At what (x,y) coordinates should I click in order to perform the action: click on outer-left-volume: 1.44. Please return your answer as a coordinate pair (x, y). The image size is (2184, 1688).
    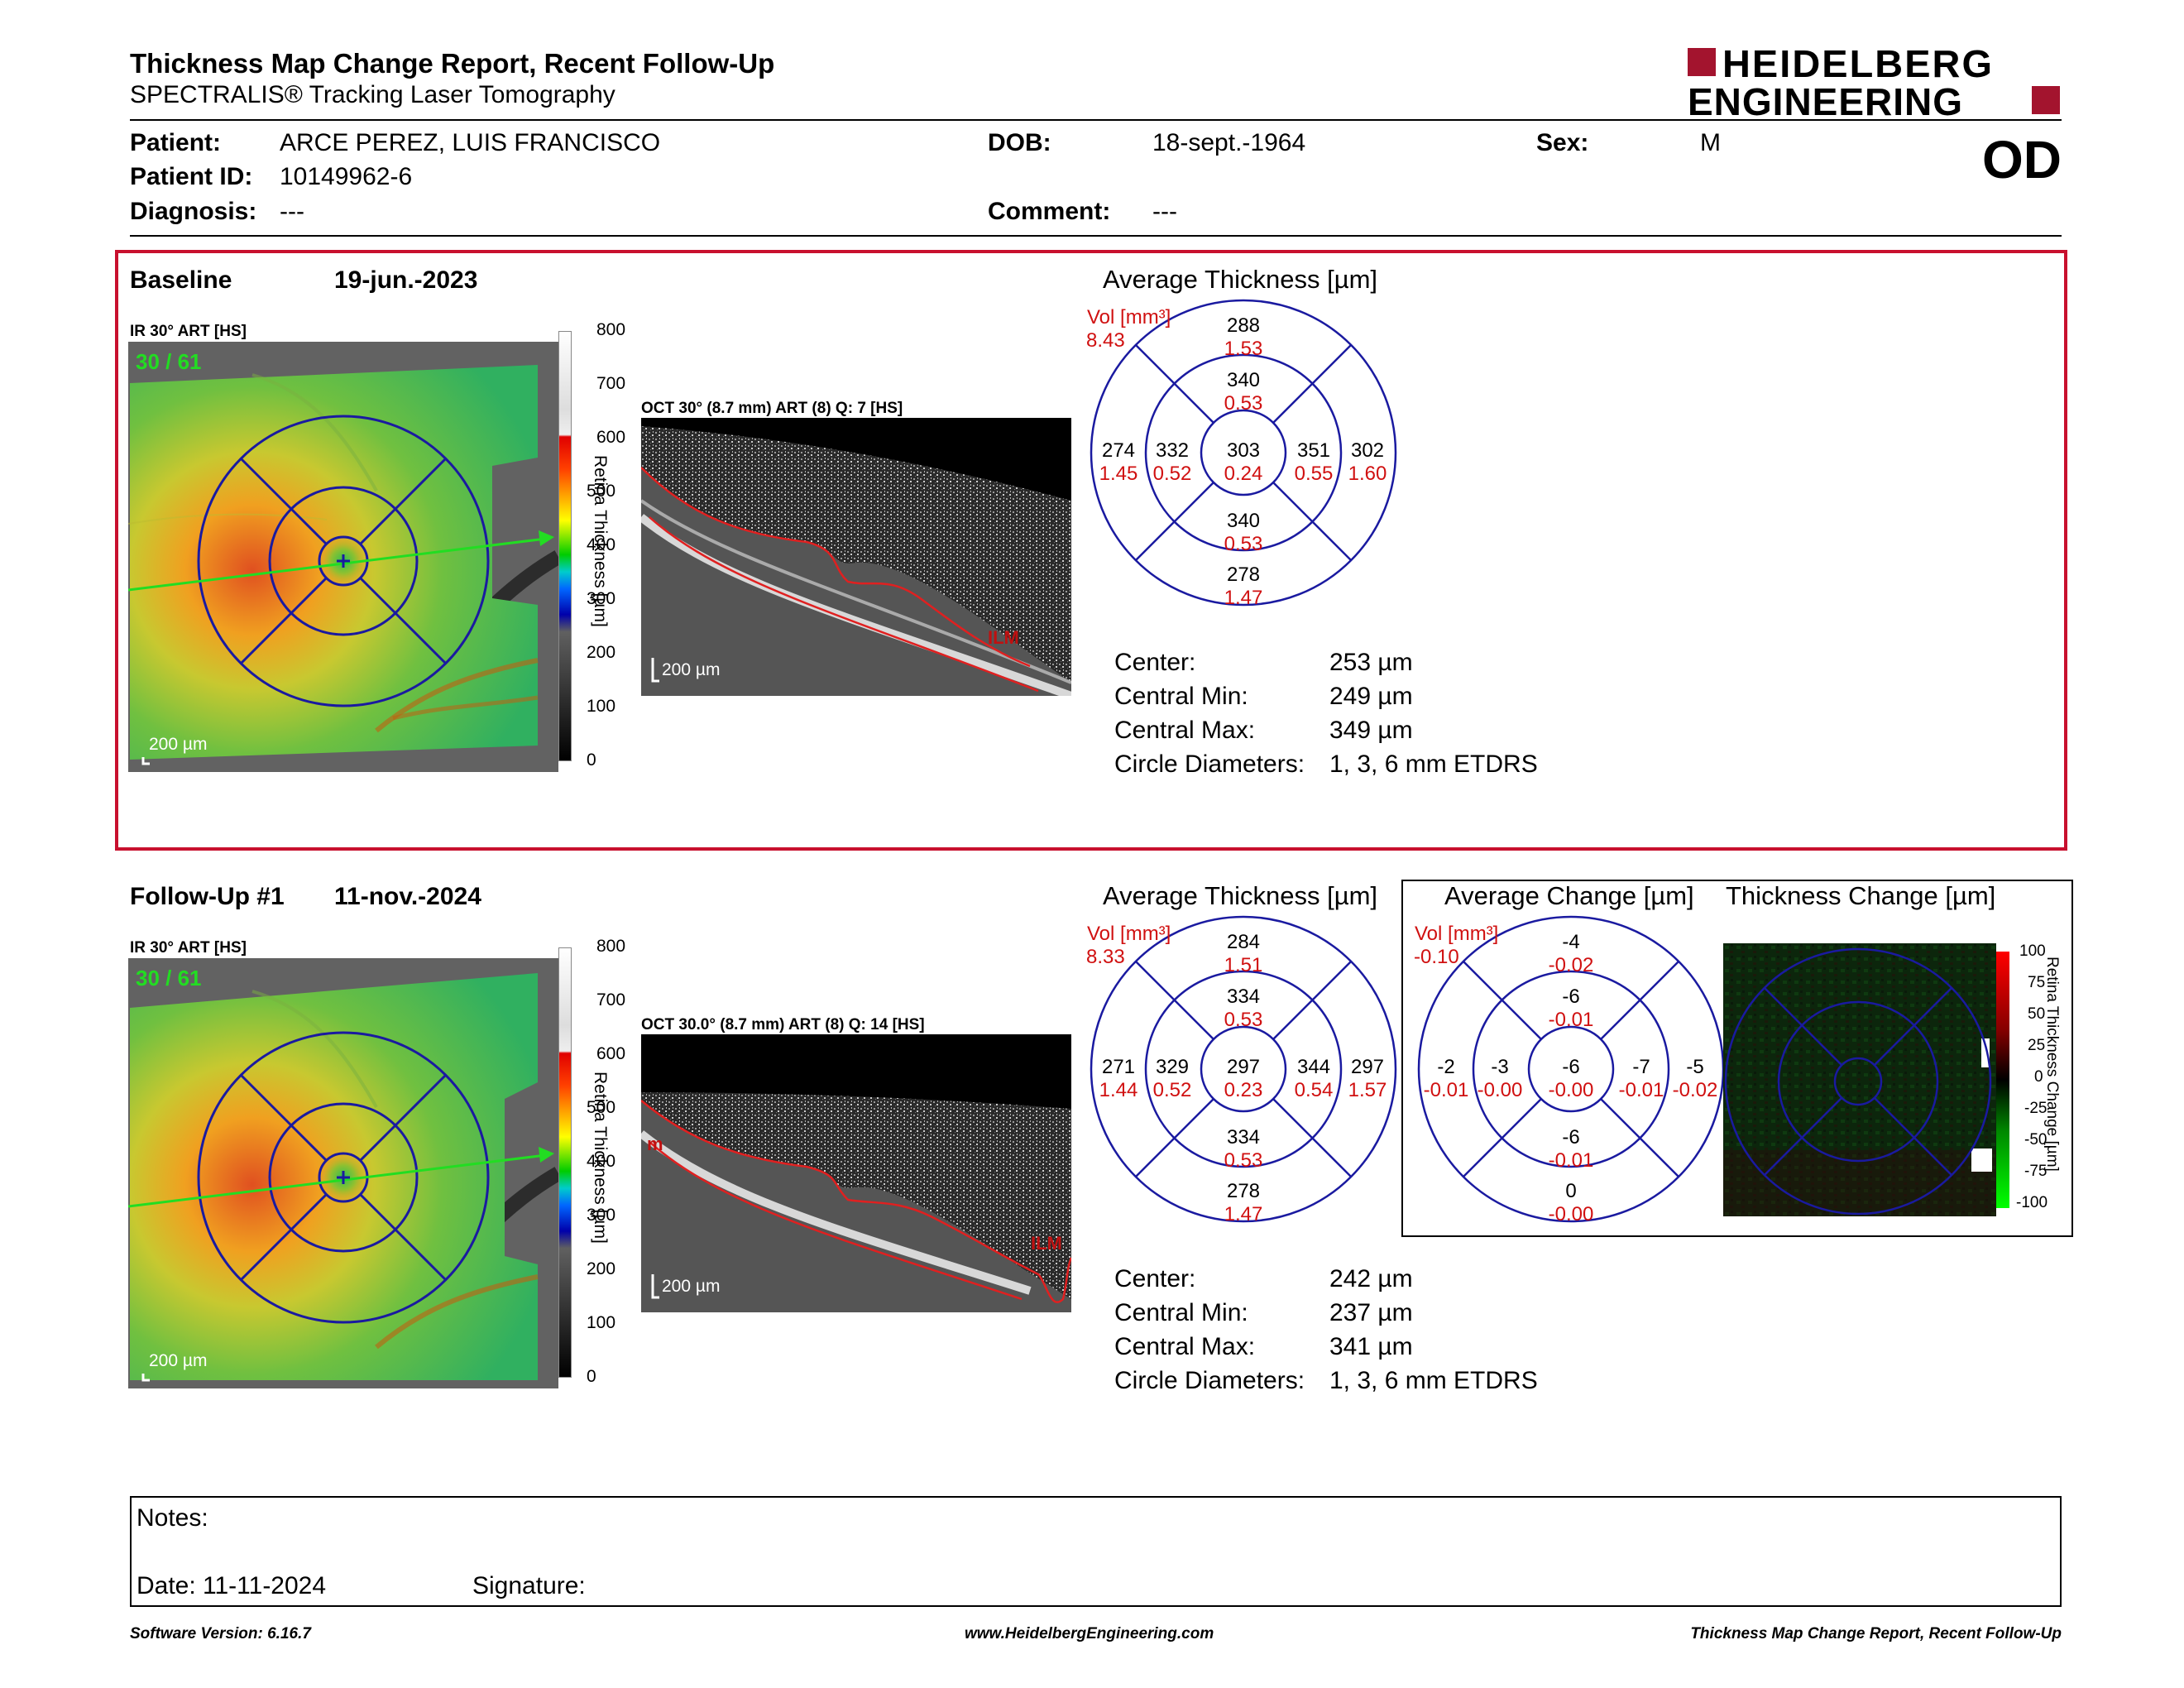
    Looking at the image, I should click on (1118, 1090).